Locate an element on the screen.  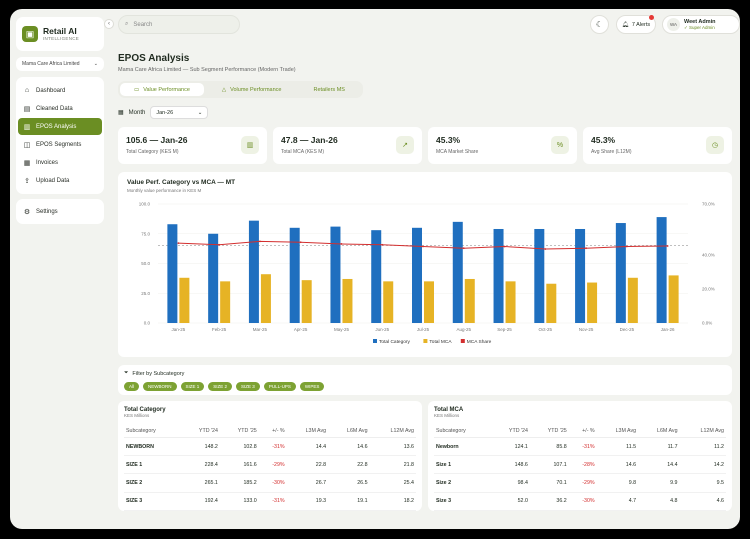
sidebar-item-epos-segments: ◫ EPOS Segments is located at coordinates (60, 144).